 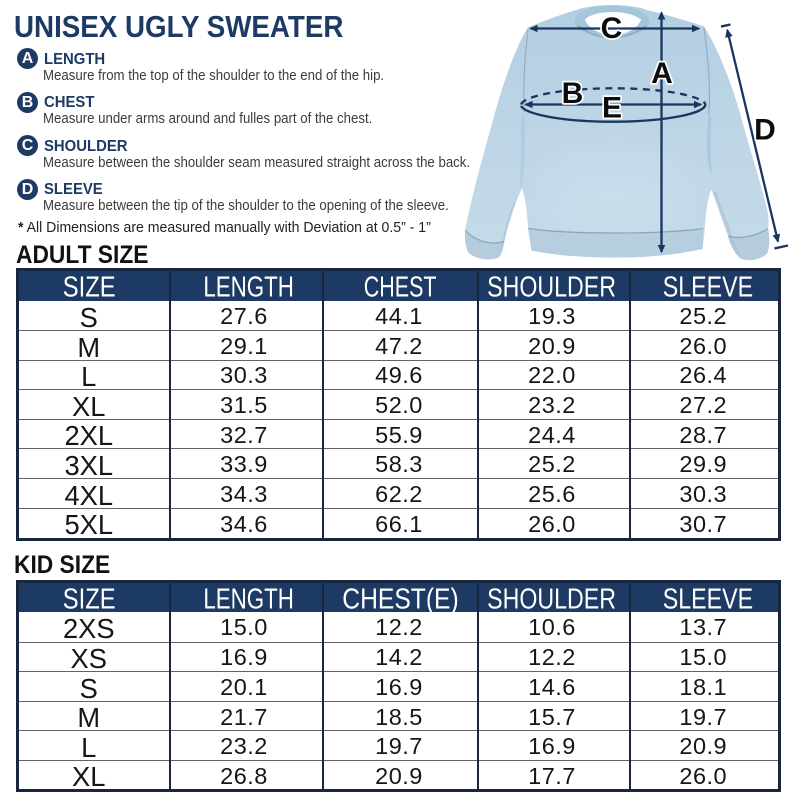 I want to click on svg-text: A, so click(x=662, y=73).